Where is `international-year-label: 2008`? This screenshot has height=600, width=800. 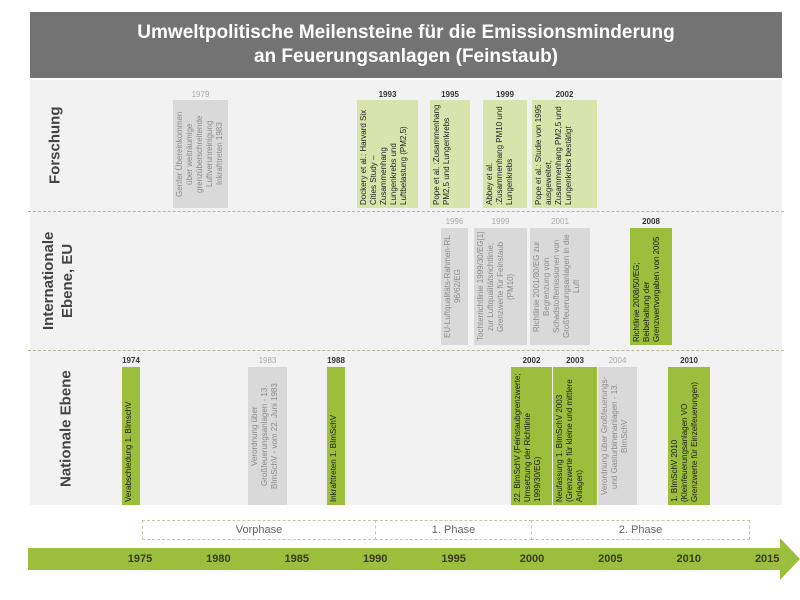 international-year-label: 2008 is located at coordinates (651, 221).